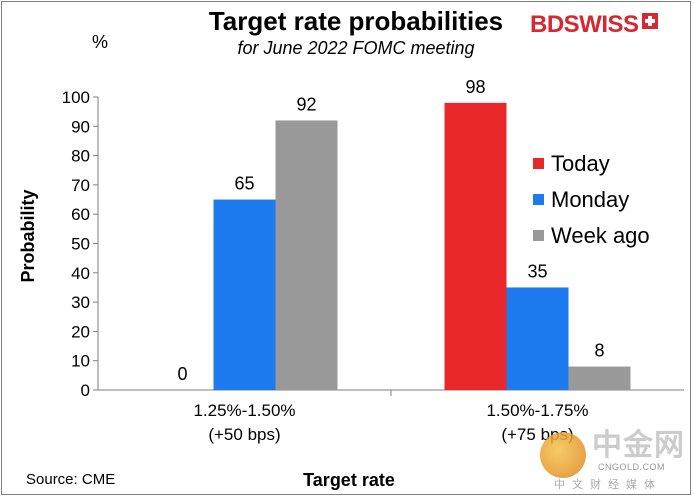 This screenshot has height=498, width=694. Describe the element at coordinates (590, 199) in the screenshot. I see `legend-label: Monday` at that location.